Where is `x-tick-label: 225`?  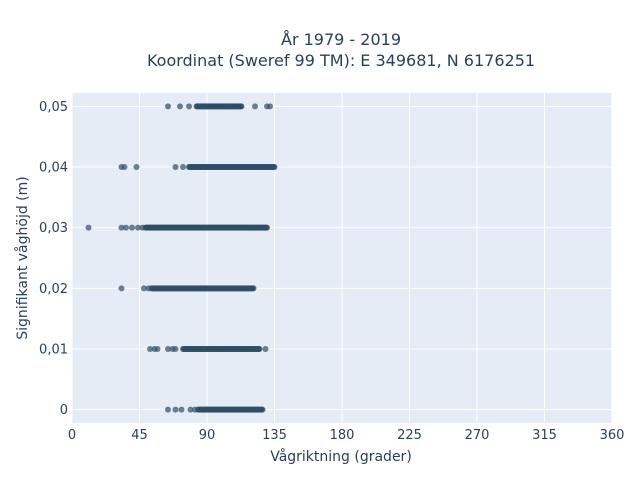 x-tick-label: 225 is located at coordinates (409, 435).